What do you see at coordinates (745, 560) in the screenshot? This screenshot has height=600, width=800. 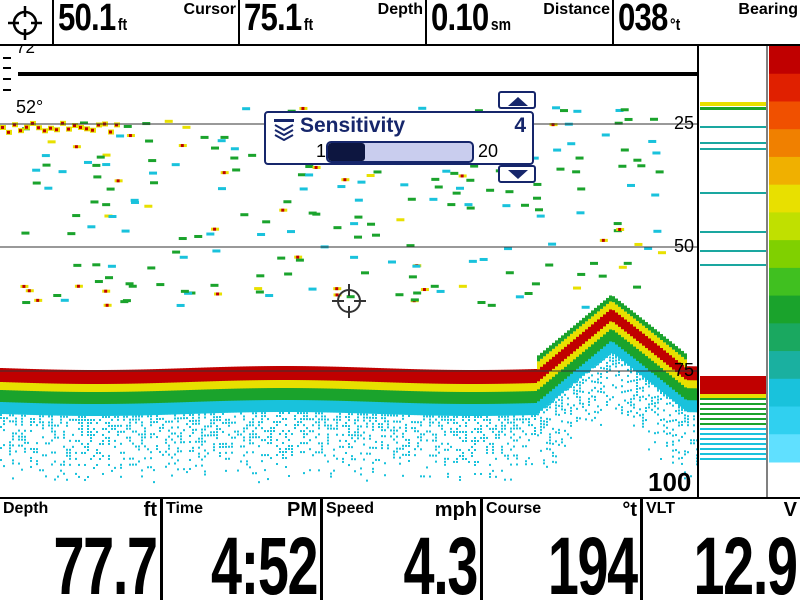 I see `voltage-digits-value: 12.9` at bounding box center [745, 560].